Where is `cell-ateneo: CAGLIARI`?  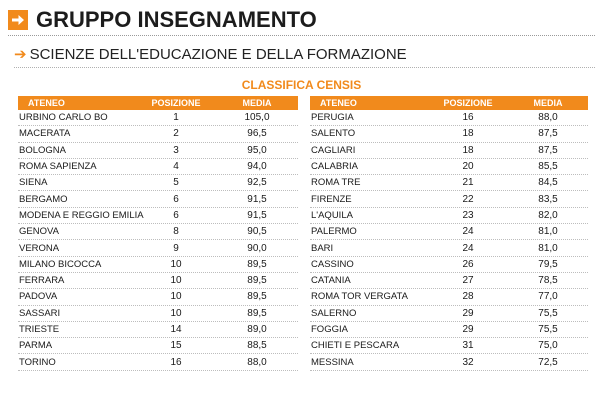
cell-ateneo: CAGLIARI is located at coordinates (333, 150).